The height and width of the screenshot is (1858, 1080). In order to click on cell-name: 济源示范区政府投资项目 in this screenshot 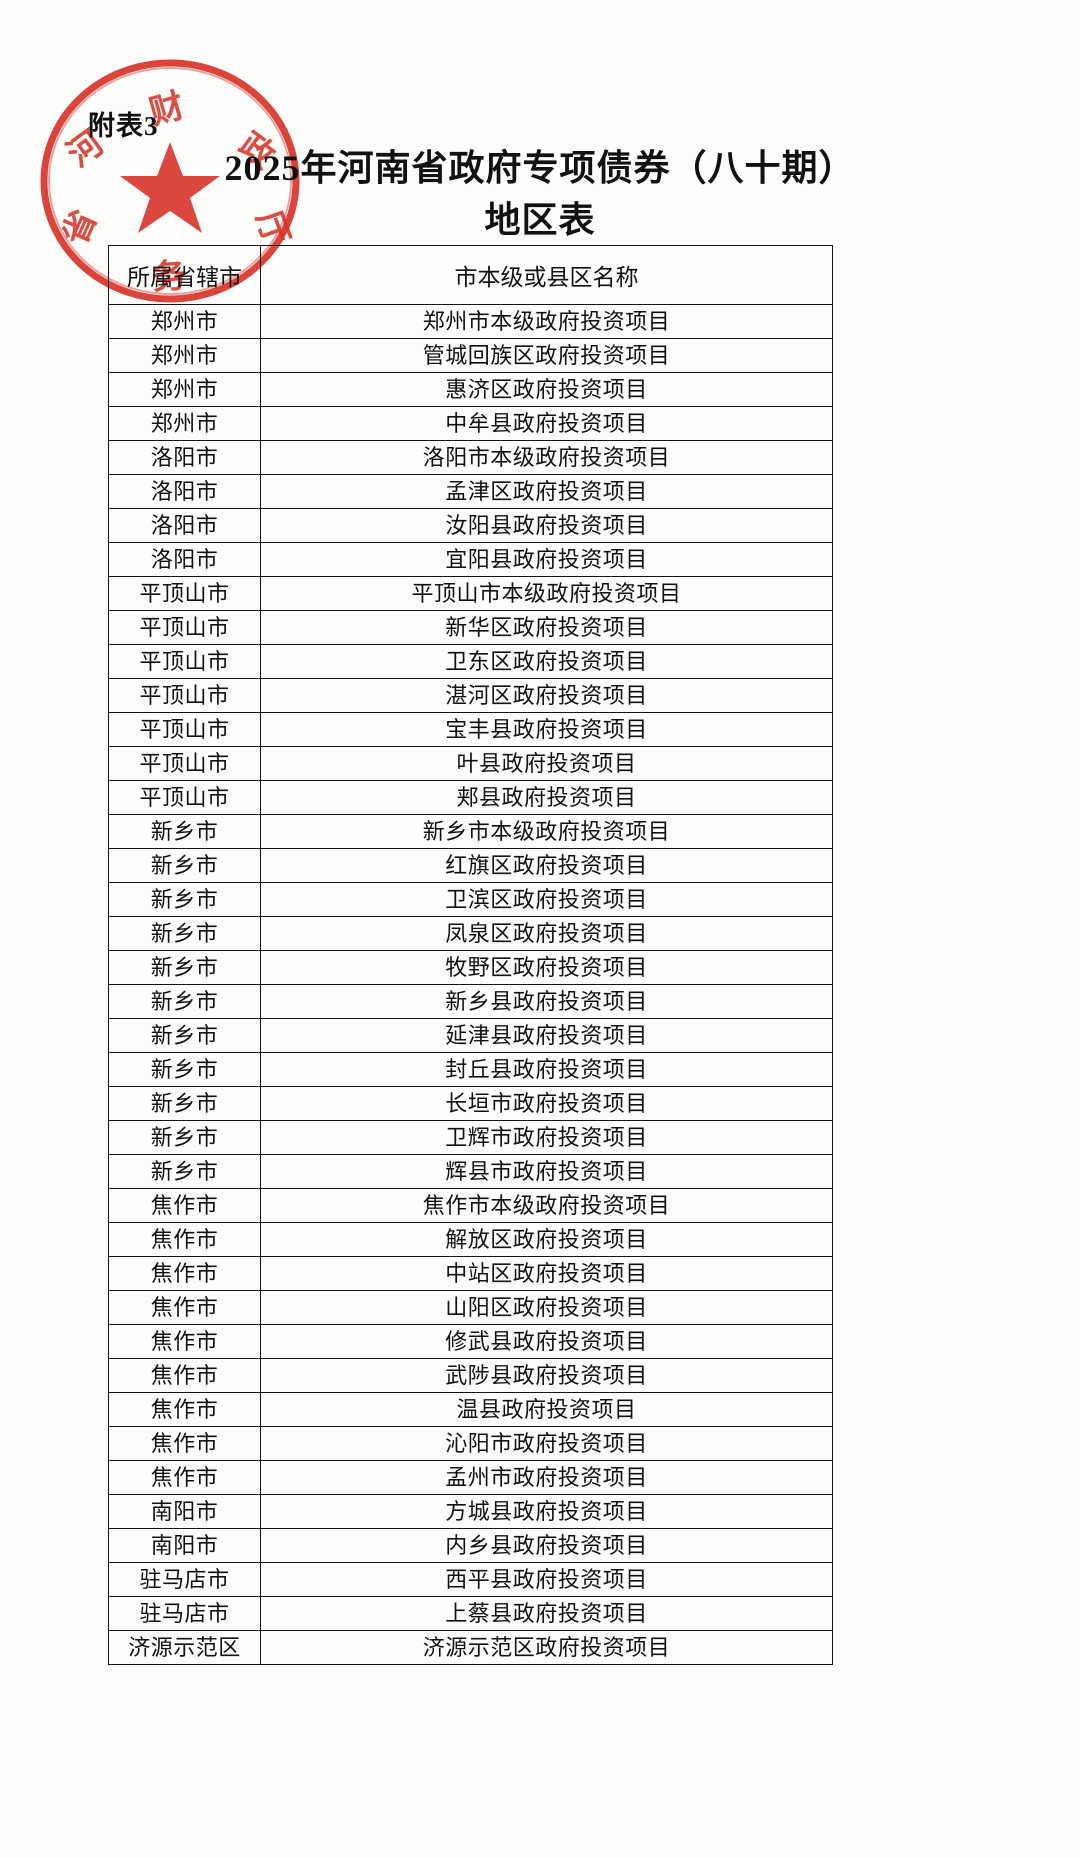, I will do `click(546, 1647)`.